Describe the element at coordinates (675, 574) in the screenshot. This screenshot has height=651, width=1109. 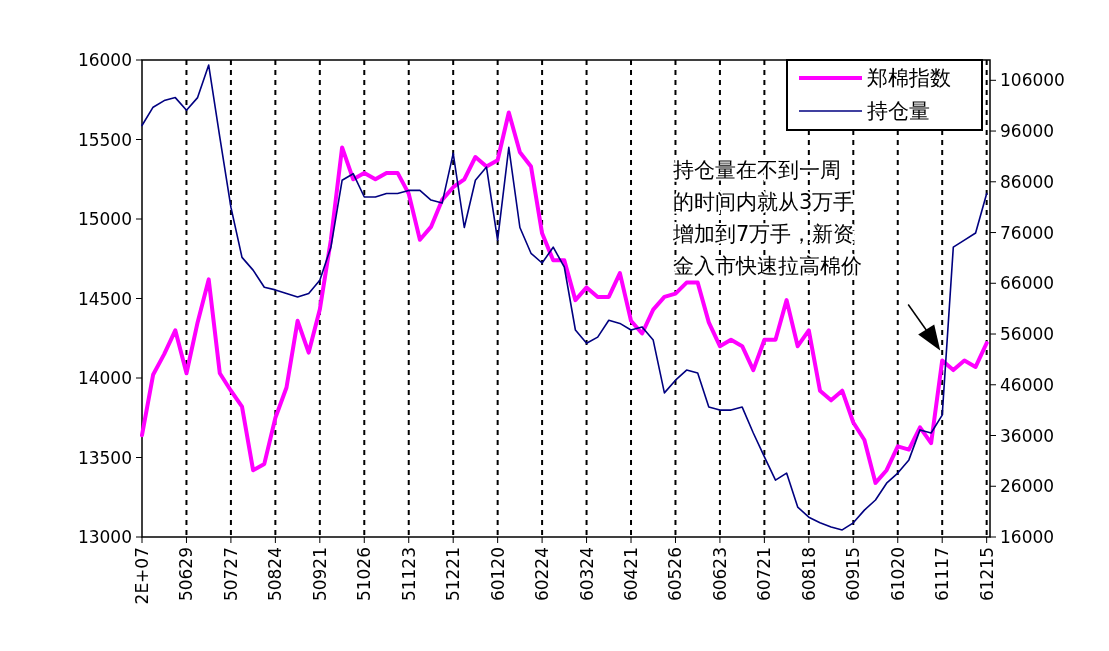
I see `x-tick-label: 60526` at that location.